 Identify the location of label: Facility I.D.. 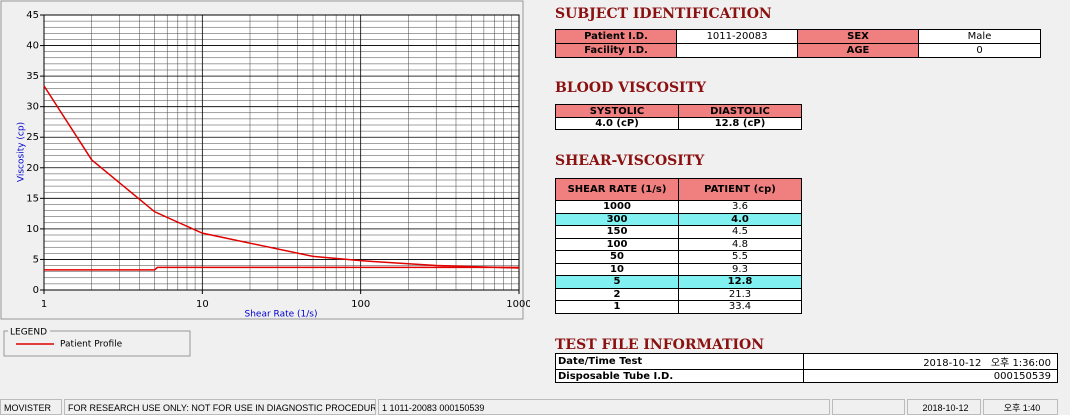
(616, 50).